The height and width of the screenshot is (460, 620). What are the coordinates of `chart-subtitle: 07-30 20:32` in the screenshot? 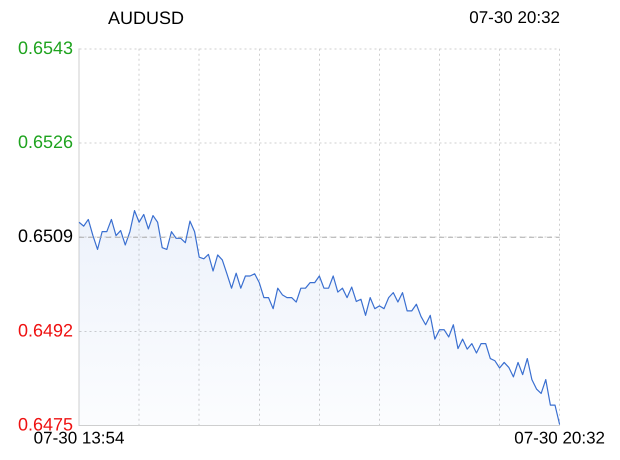 It's located at (514, 18).